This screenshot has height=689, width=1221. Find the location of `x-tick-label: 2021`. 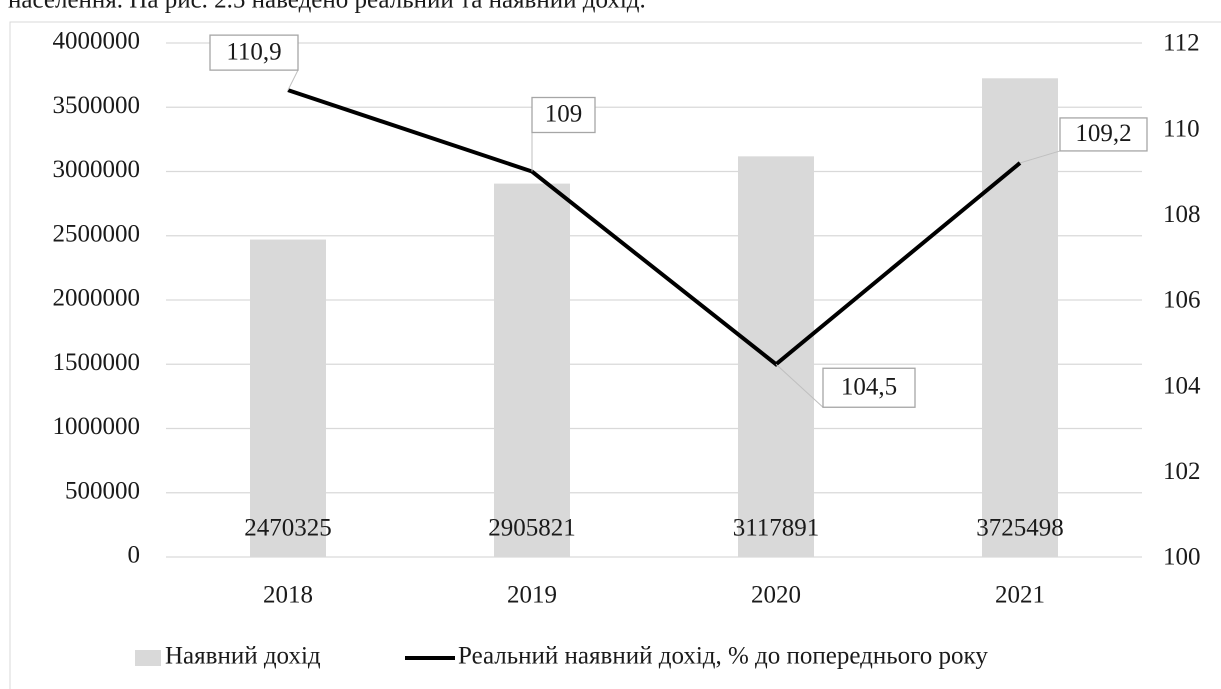

x-tick-label: 2021 is located at coordinates (1020, 595).